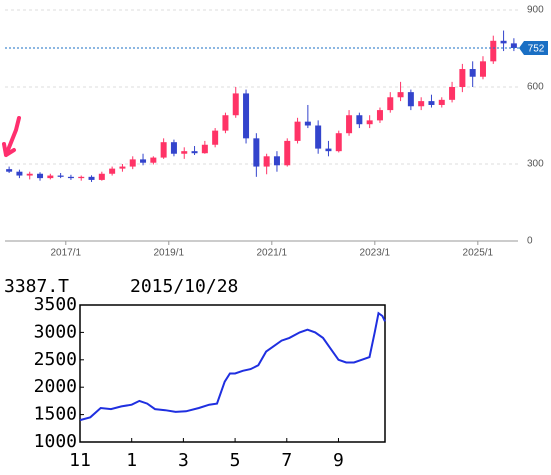 The image size is (551, 475). I want to click on y-tick-label: 0, so click(530, 241).